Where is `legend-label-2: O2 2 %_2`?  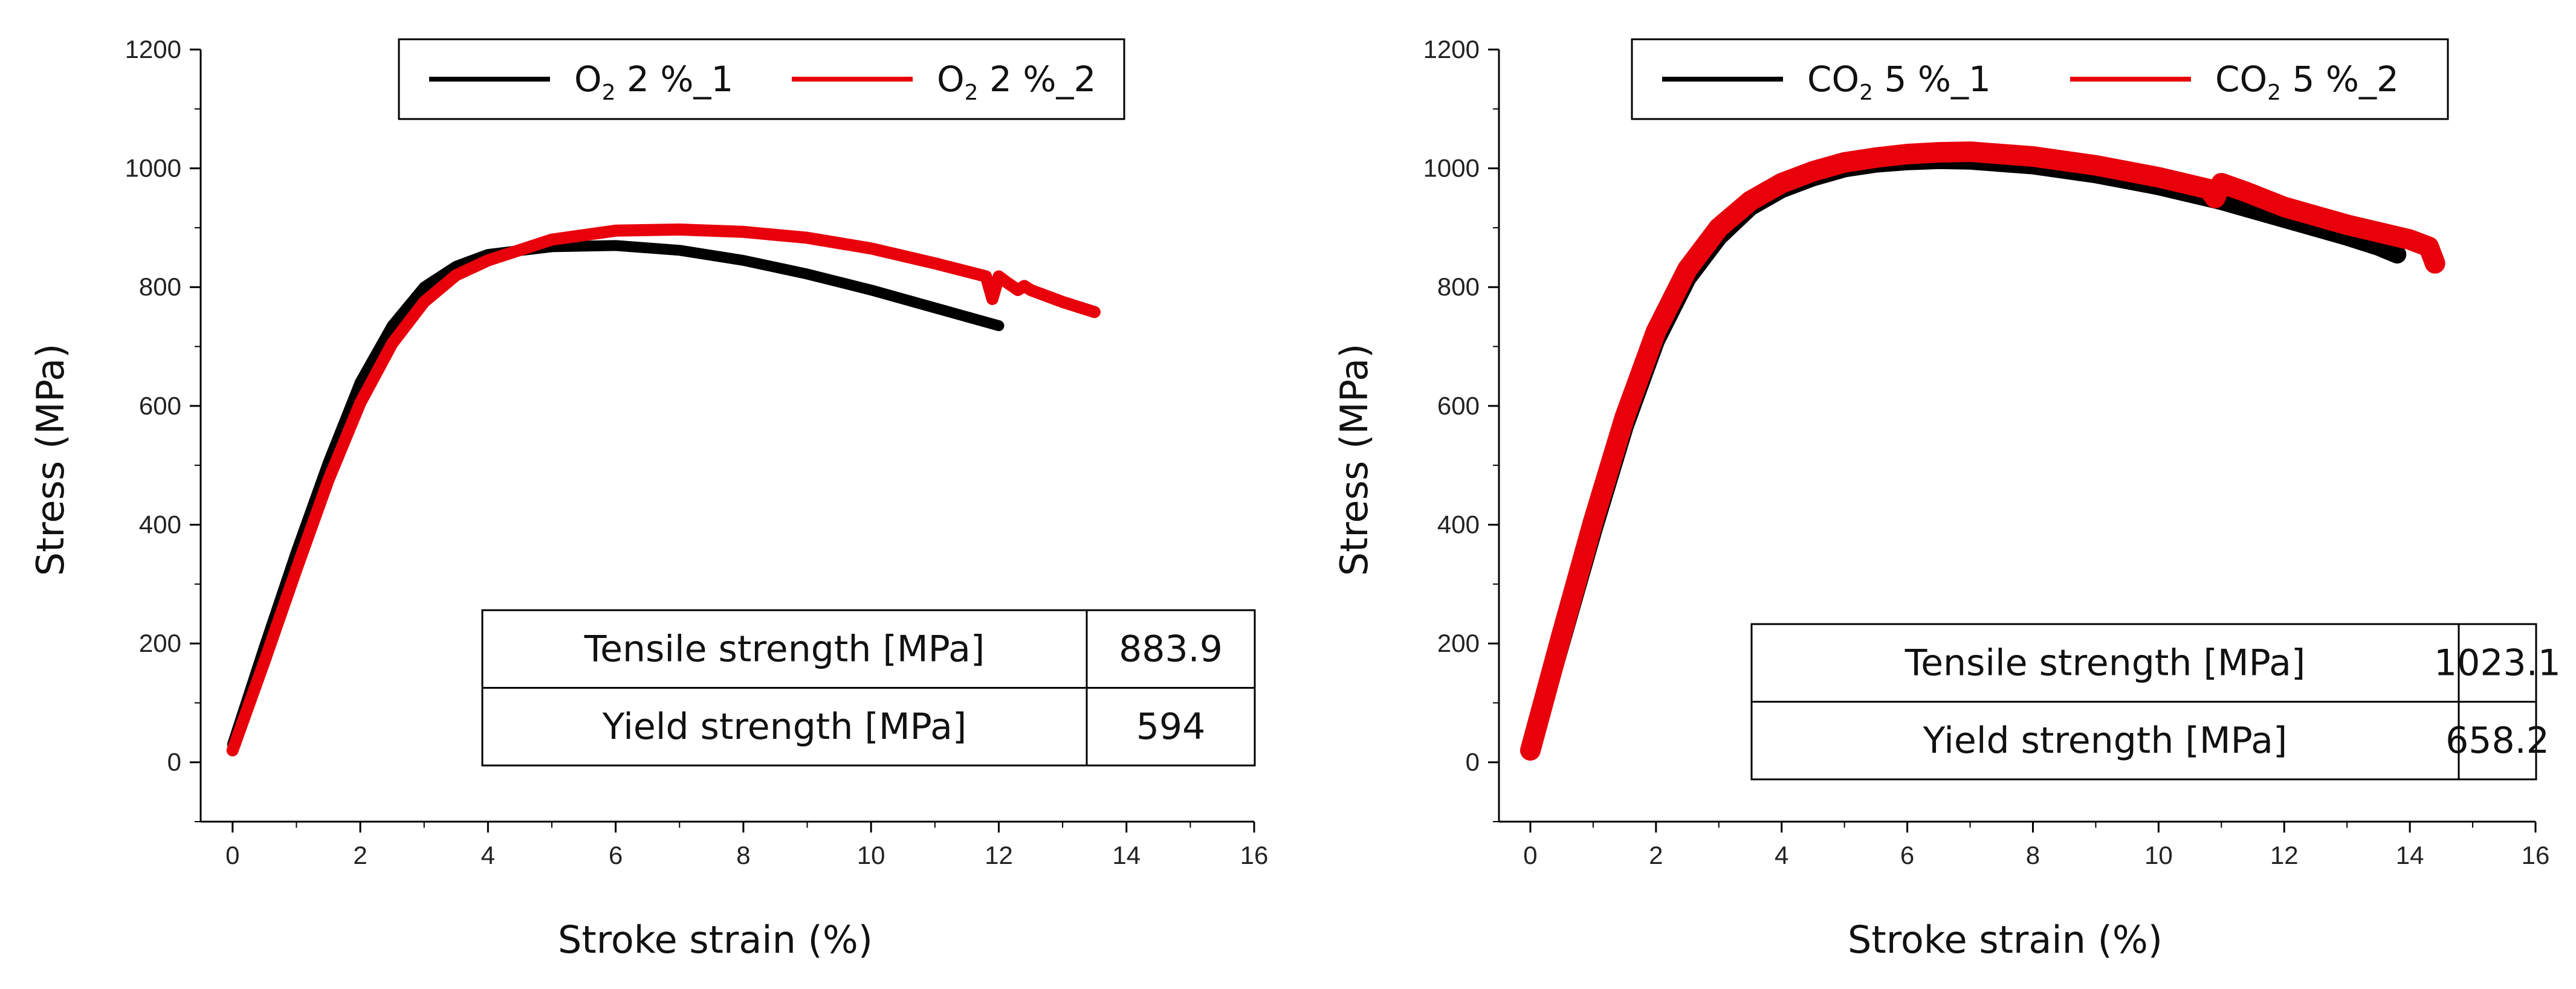
legend-label-2: O2 2 %_2 is located at coordinates (1016, 82).